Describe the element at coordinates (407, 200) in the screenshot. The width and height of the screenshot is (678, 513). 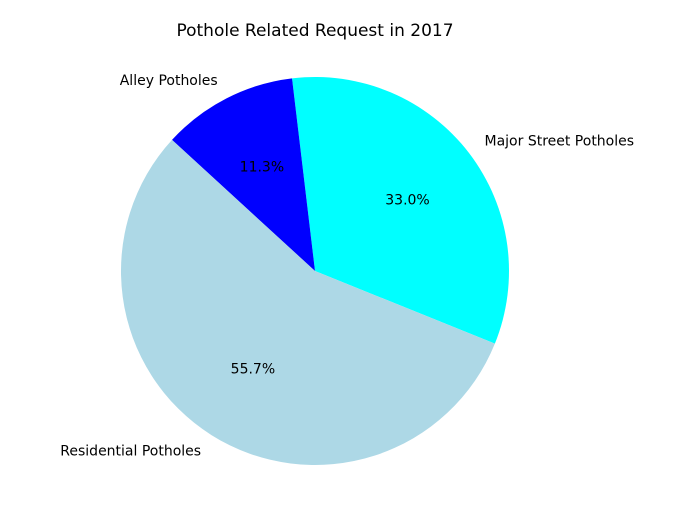
I see `slice-percentage-major-street-potholes: 33.0%` at that location.